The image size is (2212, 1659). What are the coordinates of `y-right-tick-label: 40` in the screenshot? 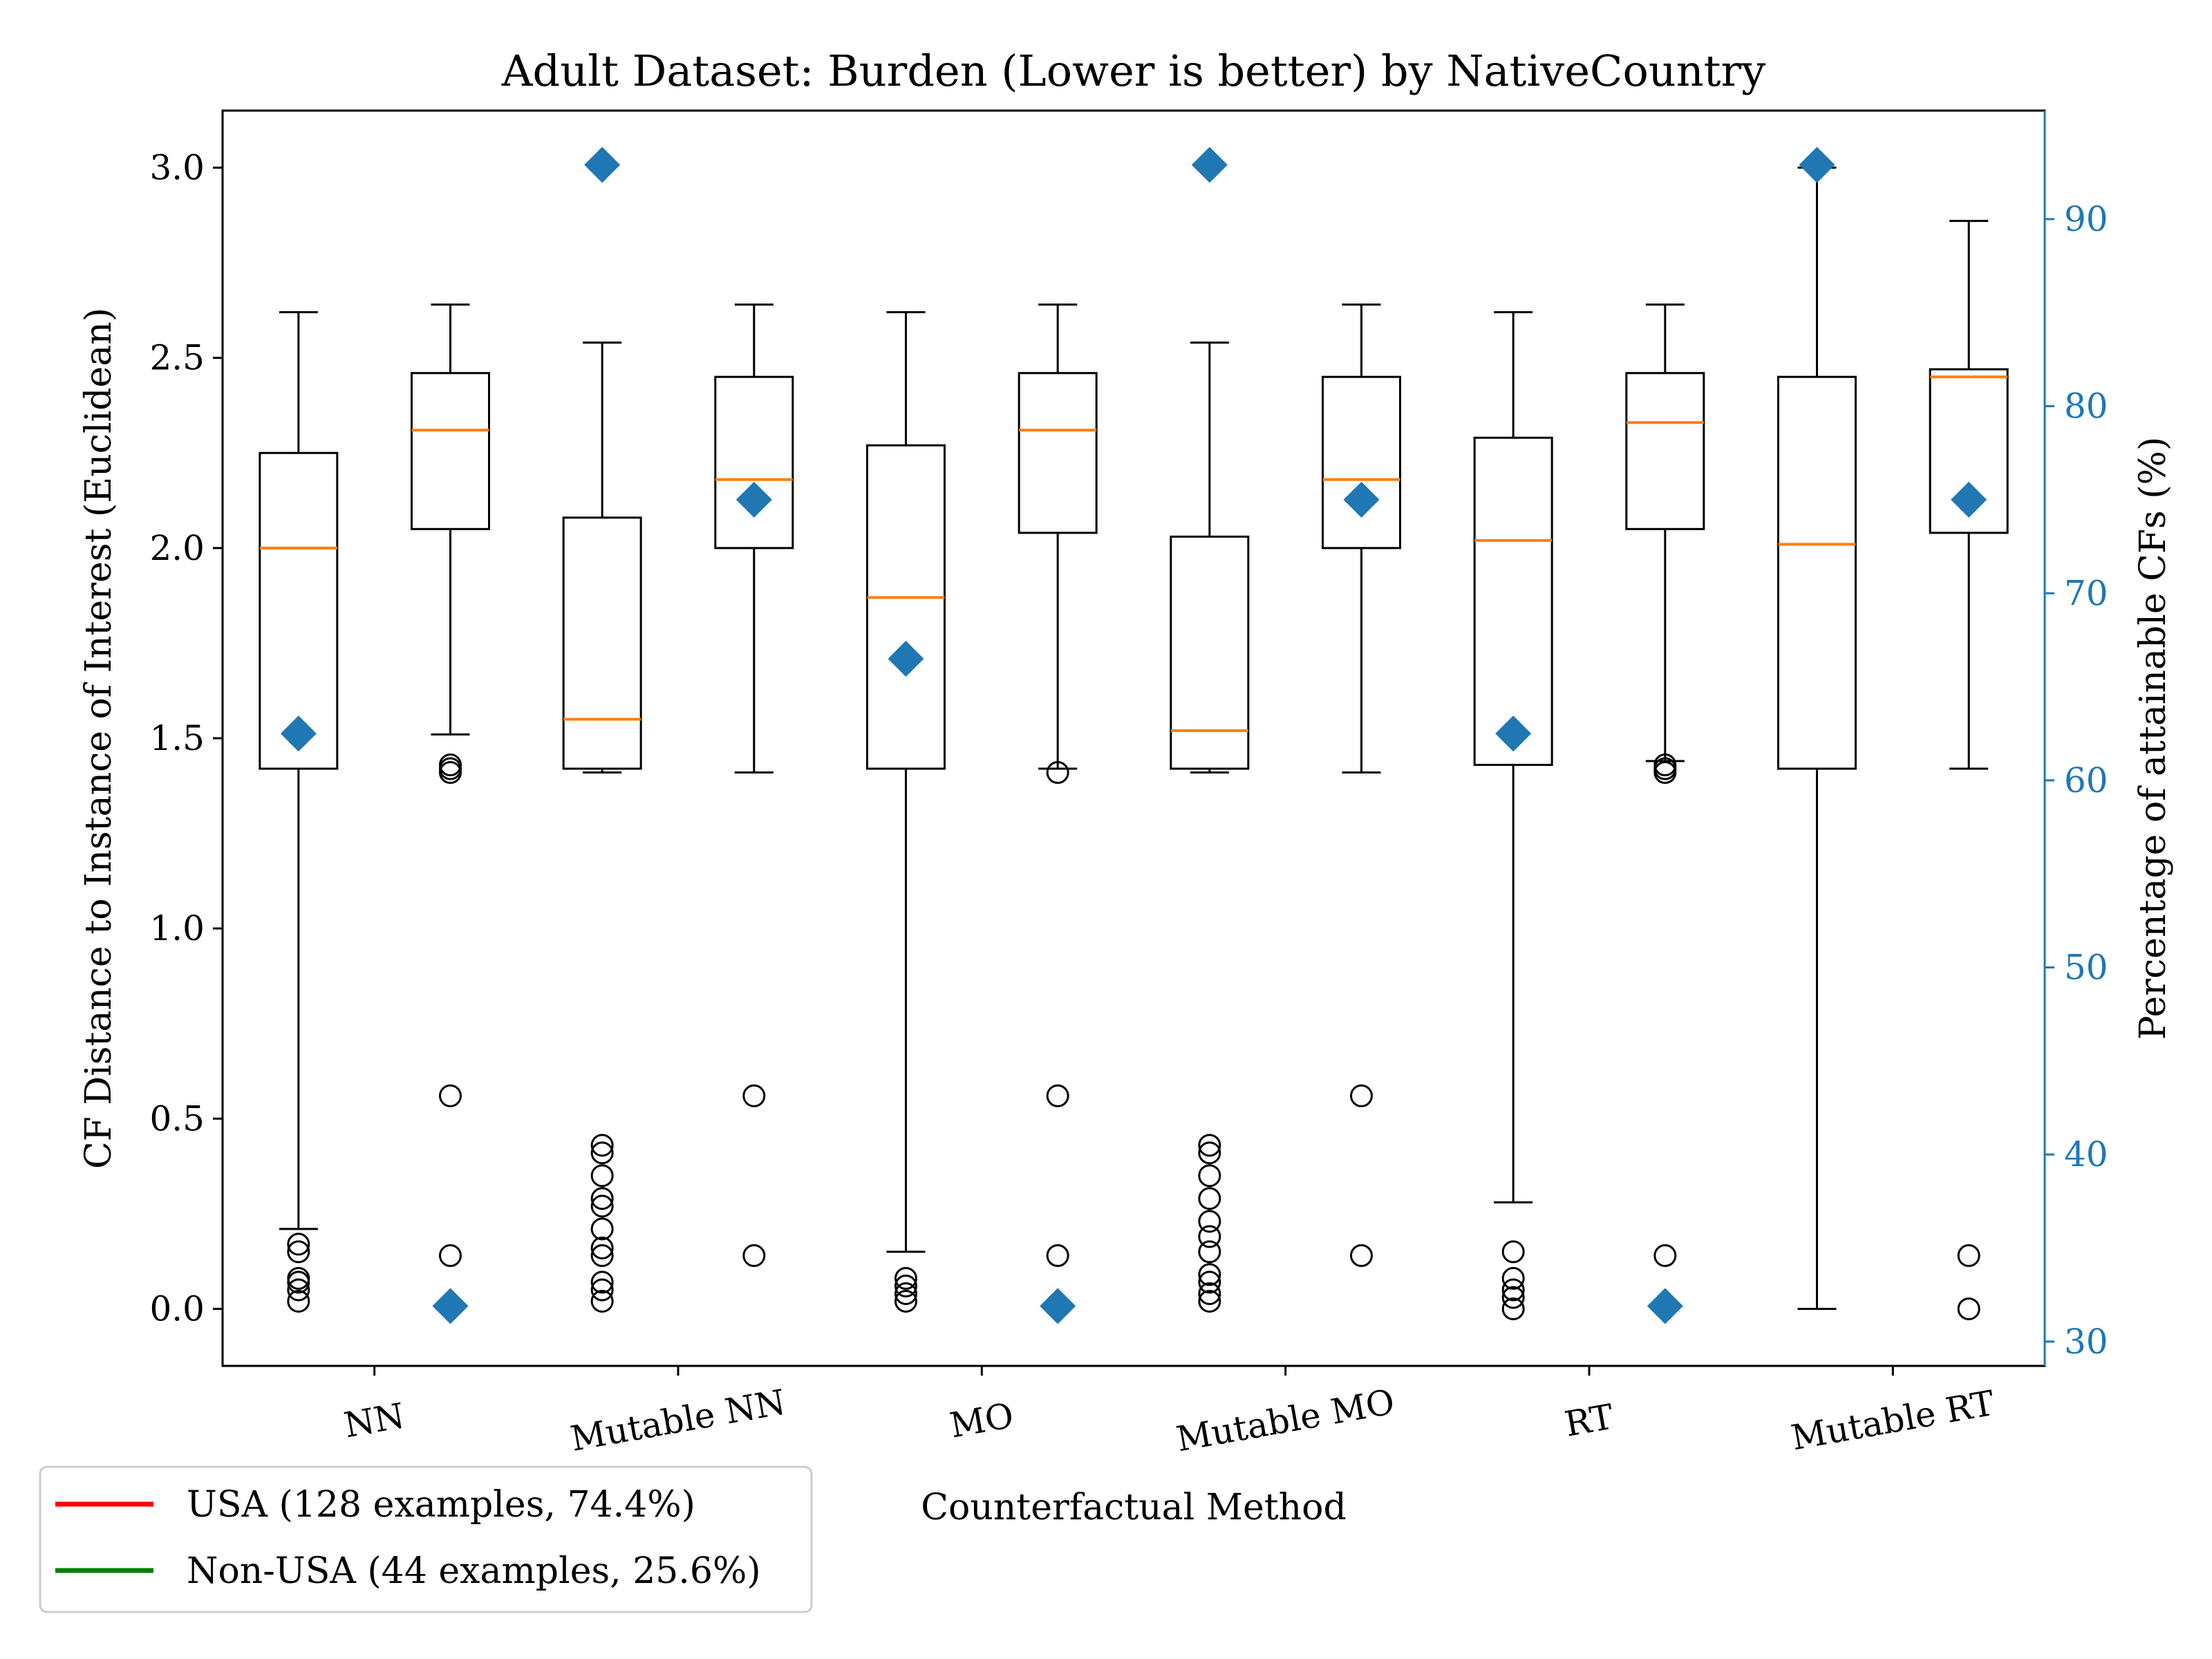 It's located at (2086, 1154).